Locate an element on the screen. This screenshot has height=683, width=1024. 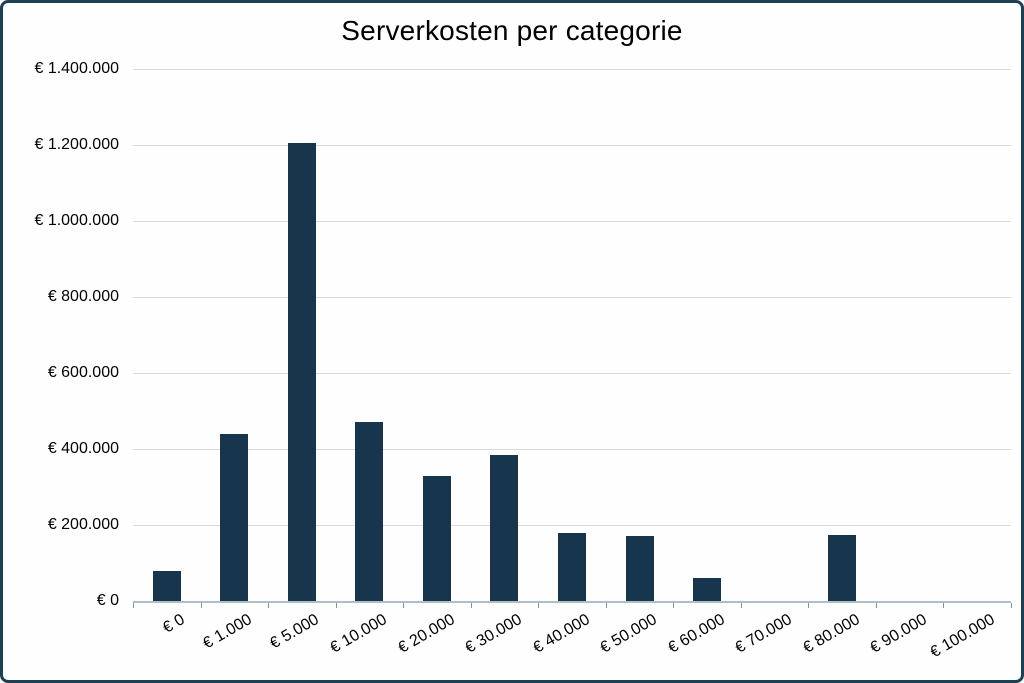
x-axis-tick-label-text: € 10.000 is located at coordinates (358, 634).